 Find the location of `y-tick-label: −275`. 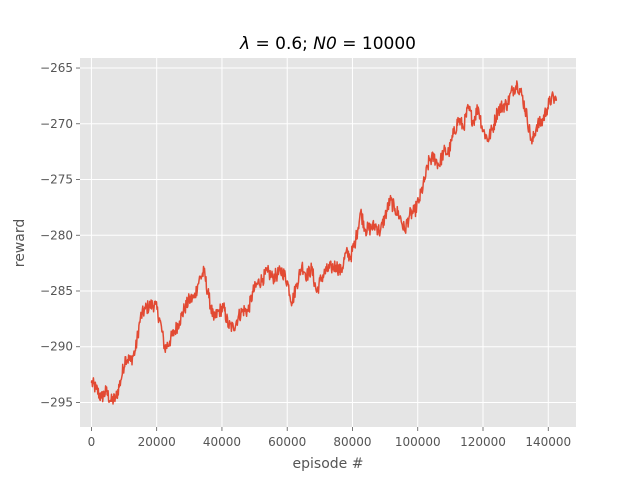

y-tick-label: −275 is located at coordinates (56, 180).